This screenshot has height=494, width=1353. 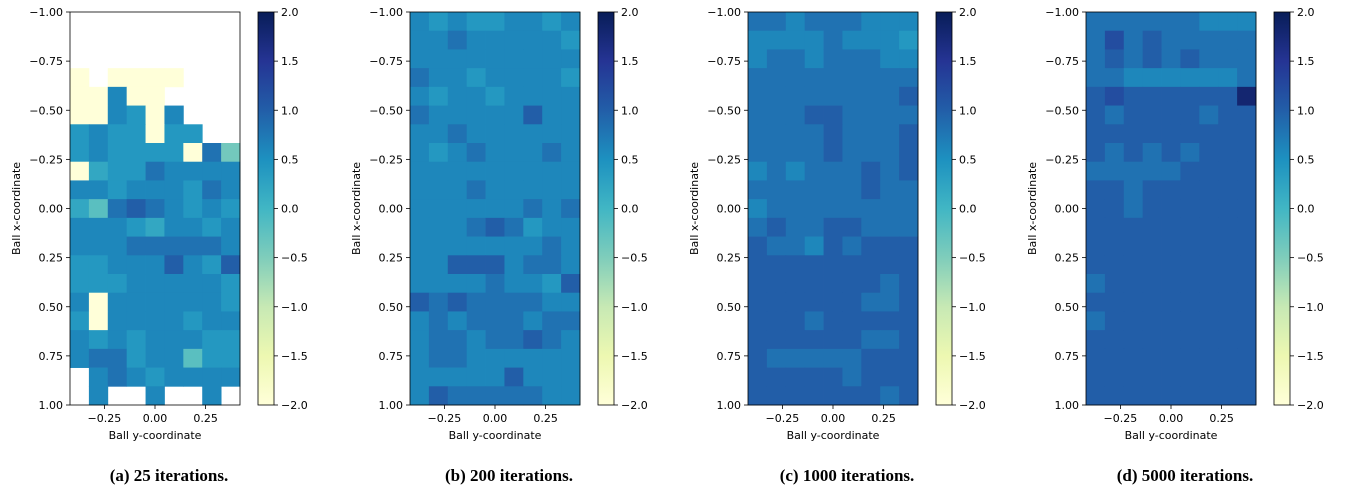 I want to click on y-tick-label: −0.75, so click(x=386, y=61).